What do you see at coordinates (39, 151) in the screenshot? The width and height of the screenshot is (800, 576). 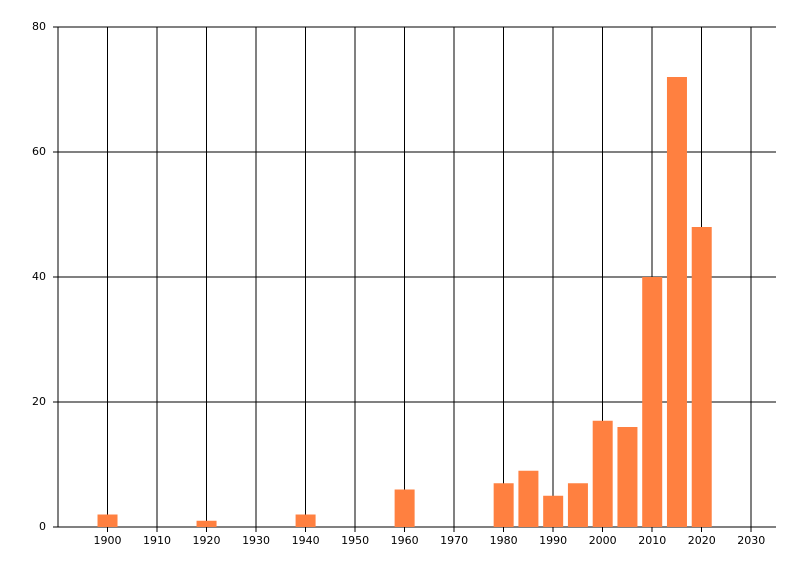 I see `y-tick-label: 60` at bounding box center [39, 151].